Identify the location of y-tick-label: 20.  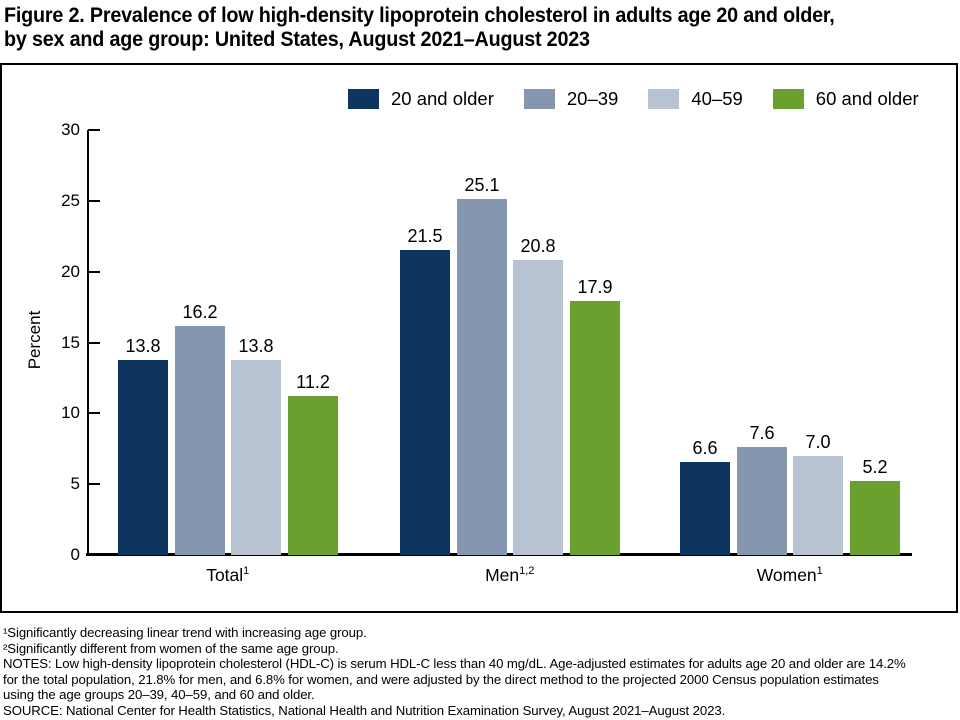
(70, 271).